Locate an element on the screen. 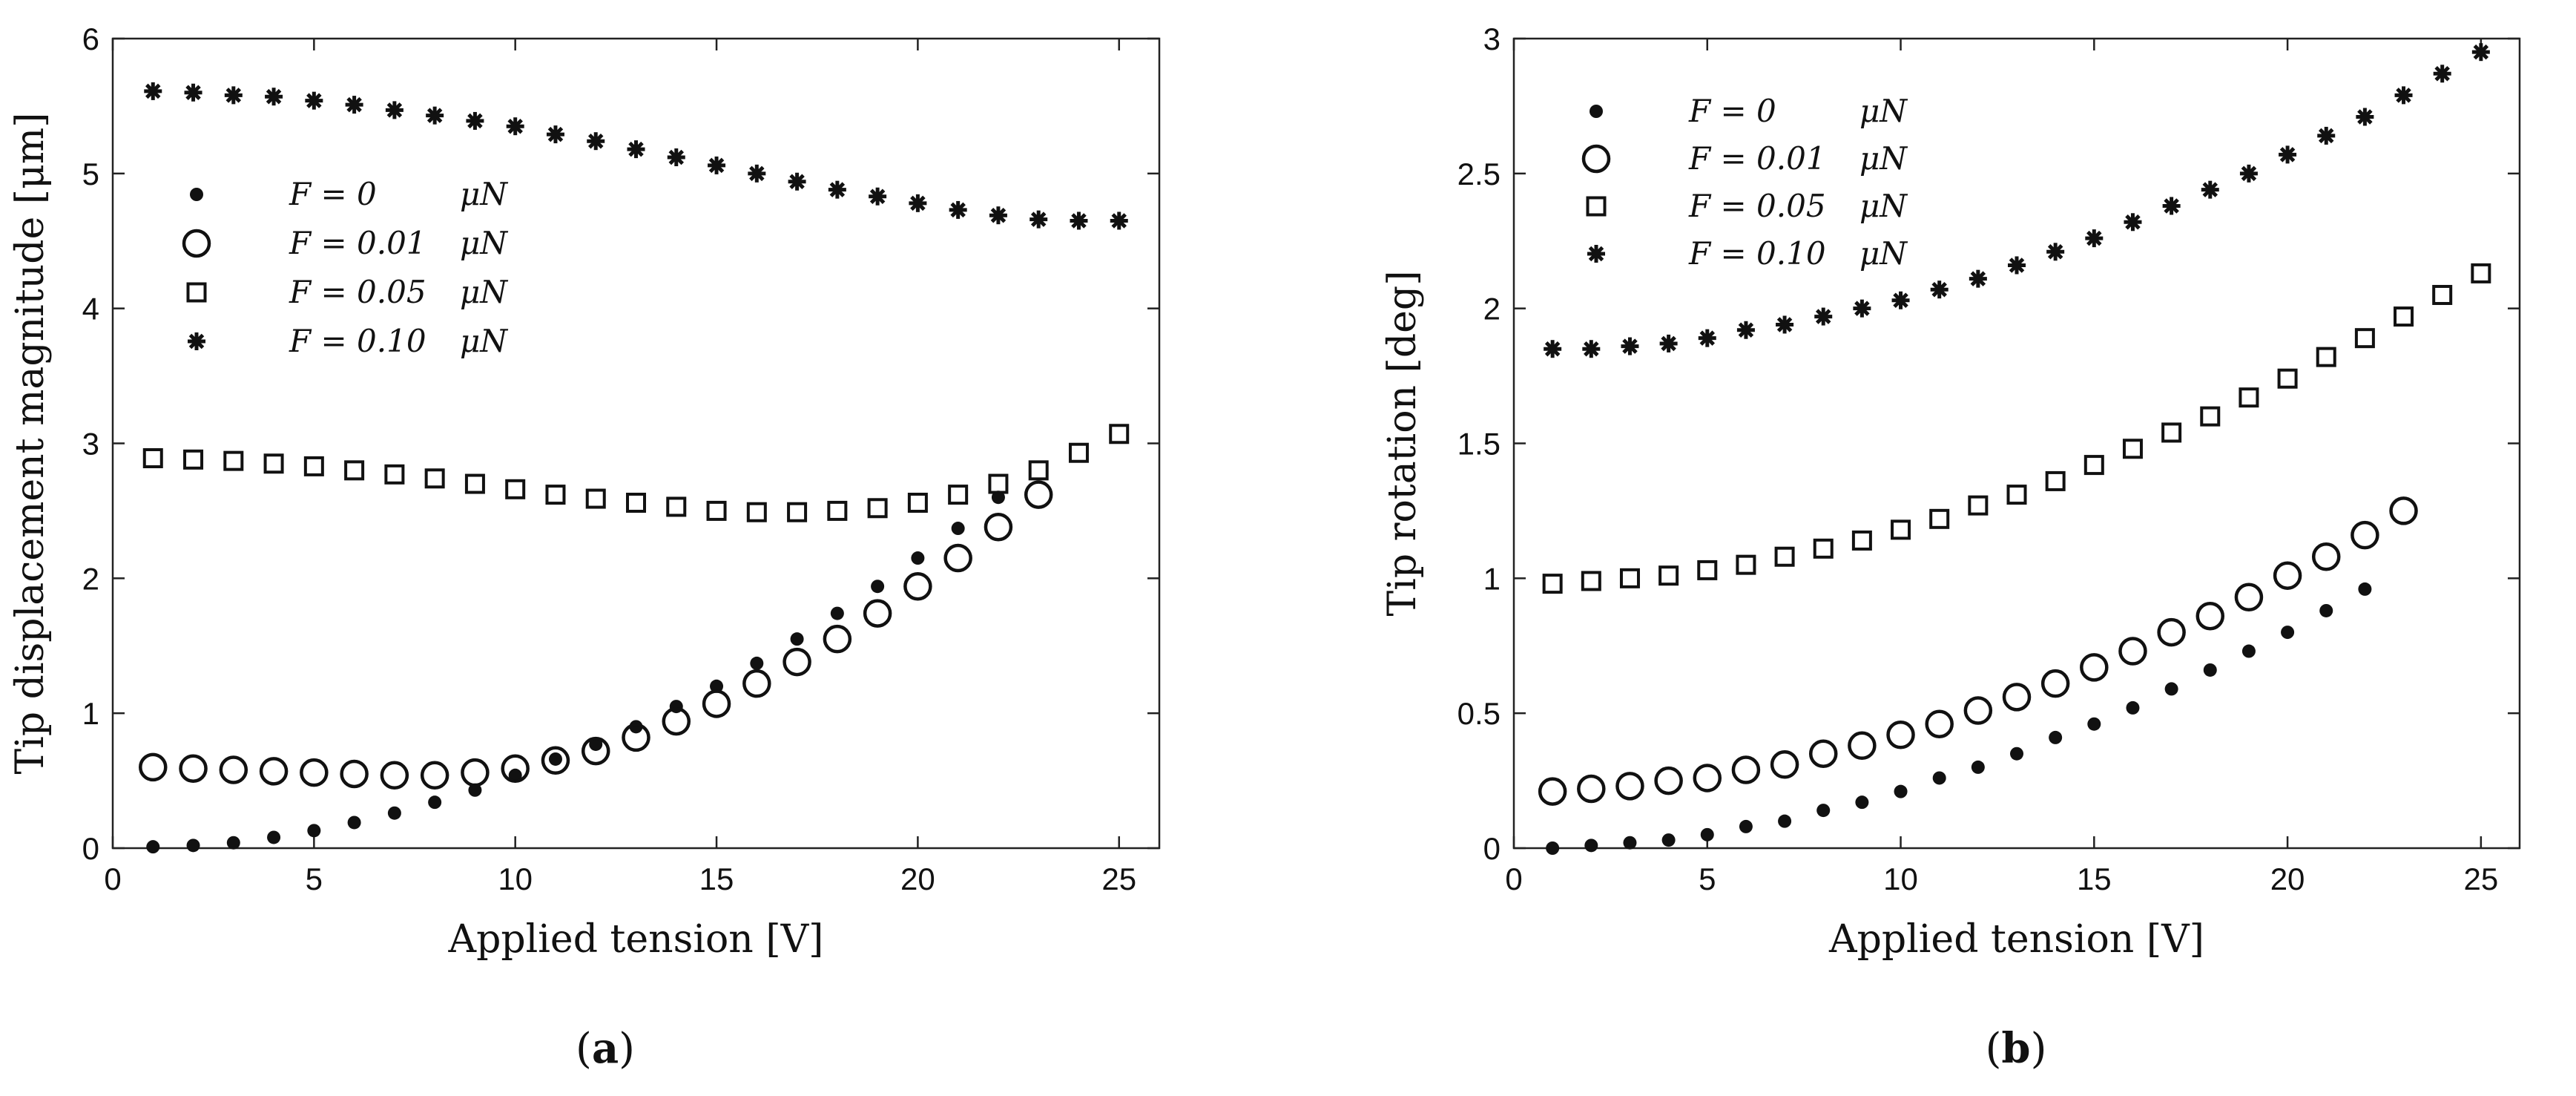 This screenshot has height=1096, width=2576. y-tick-label: 4 is located at coordinates (90, 309).